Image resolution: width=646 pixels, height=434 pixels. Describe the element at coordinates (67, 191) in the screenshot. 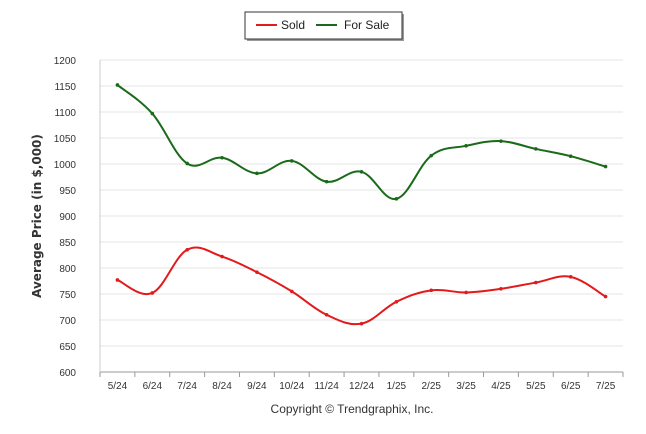

I see `y-tick-label-950: 950` at that location.